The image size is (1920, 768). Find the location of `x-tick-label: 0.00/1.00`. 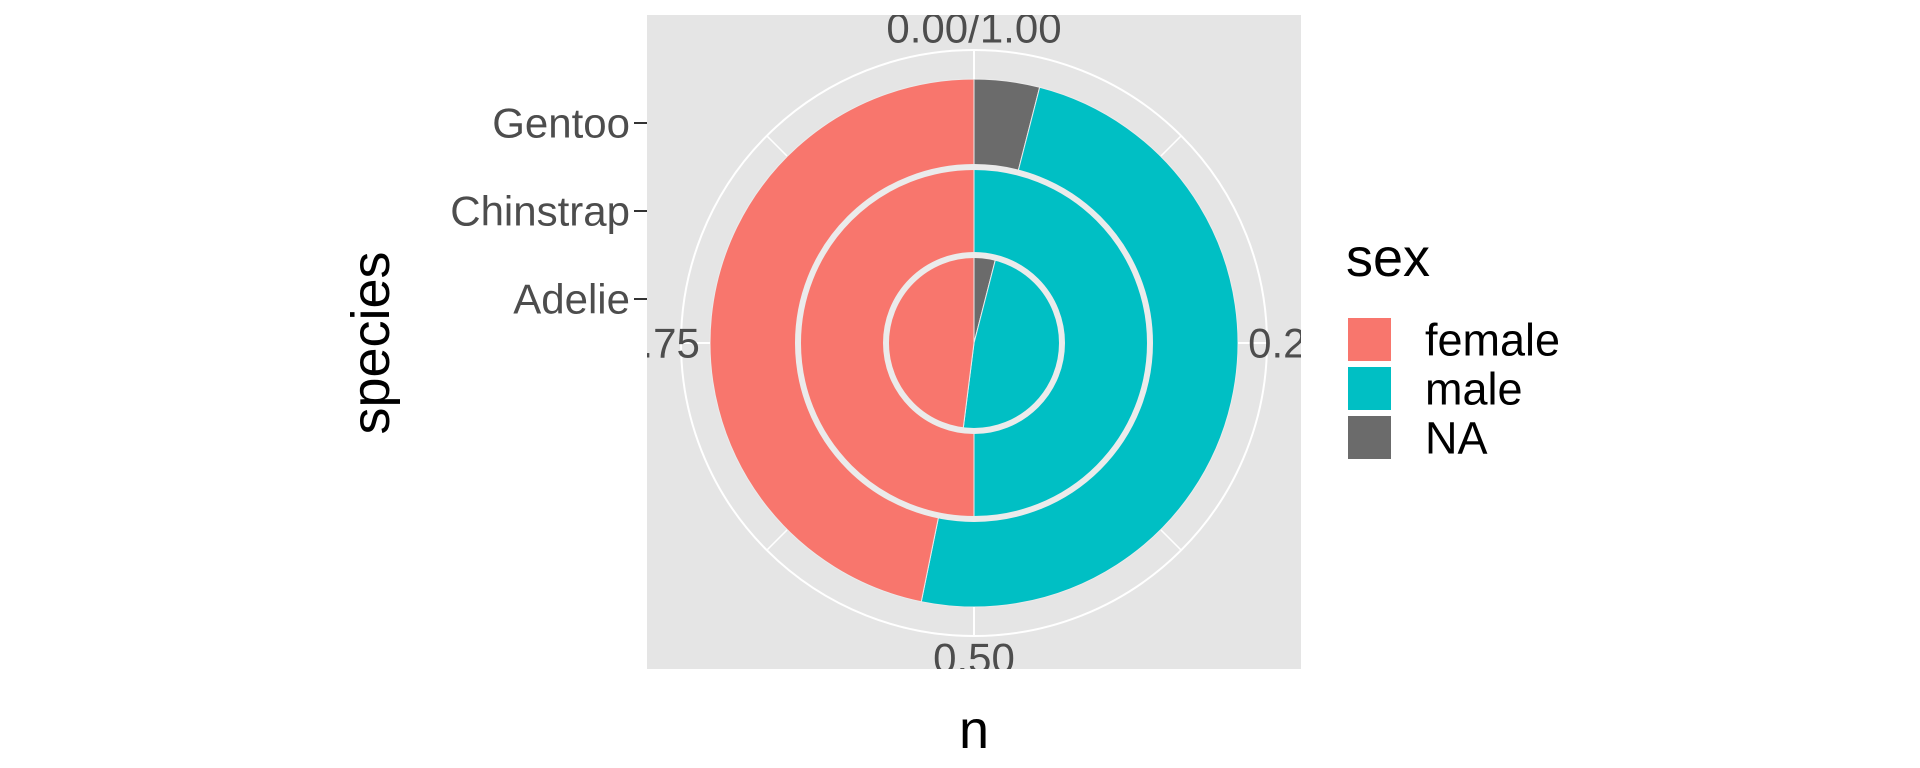

x-tick-label: 0.00/1.00 is located at coordinates (973, 28).